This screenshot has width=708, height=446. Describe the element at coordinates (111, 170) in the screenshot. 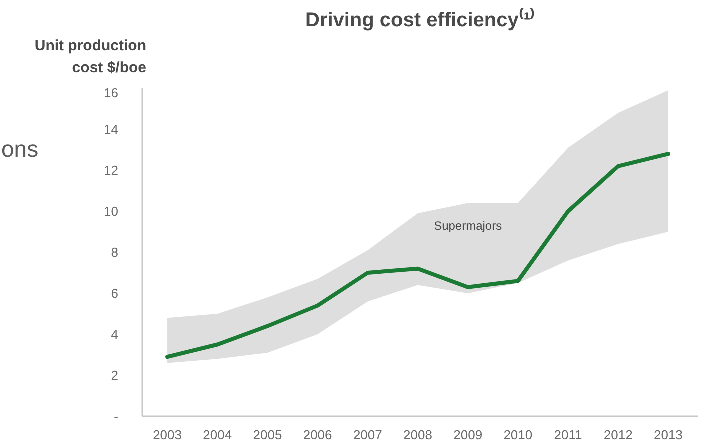

I see `y-tick-label: 12` at that location.